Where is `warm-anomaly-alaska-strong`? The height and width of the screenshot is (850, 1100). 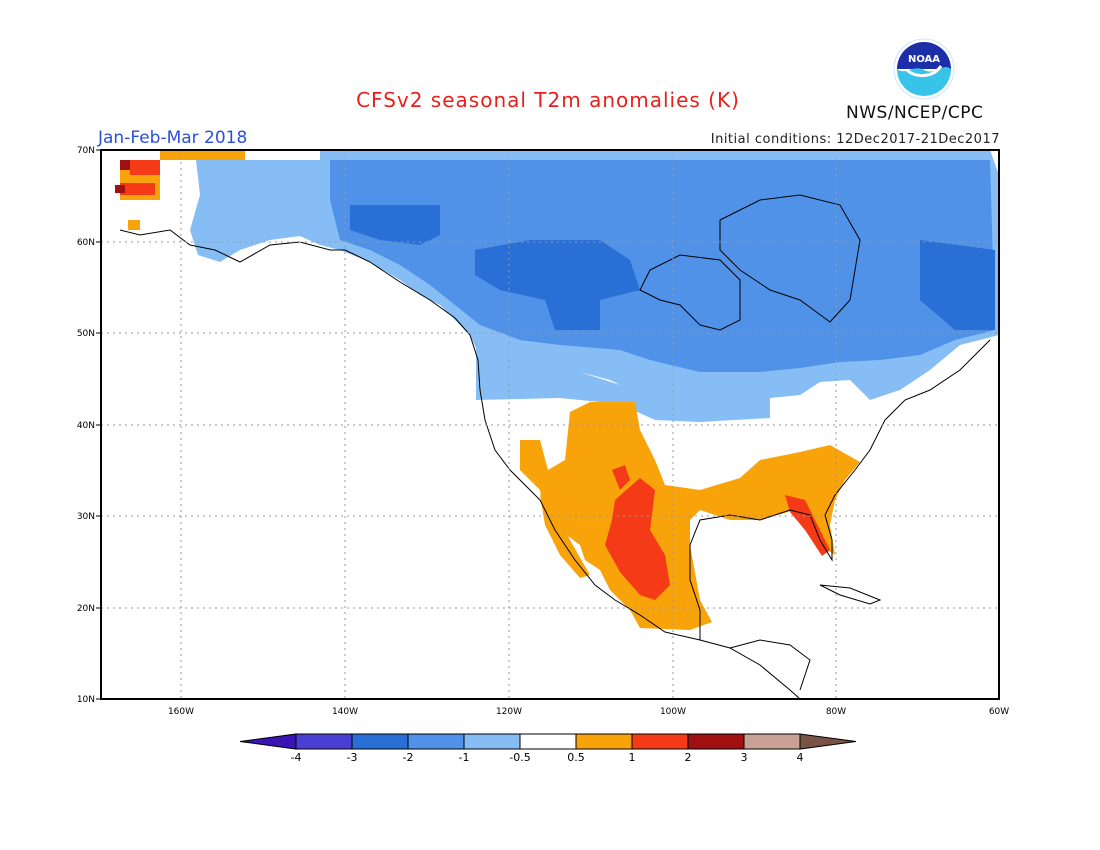 warm-anomaly-alaska-strong is located at coordinates (140, 177).